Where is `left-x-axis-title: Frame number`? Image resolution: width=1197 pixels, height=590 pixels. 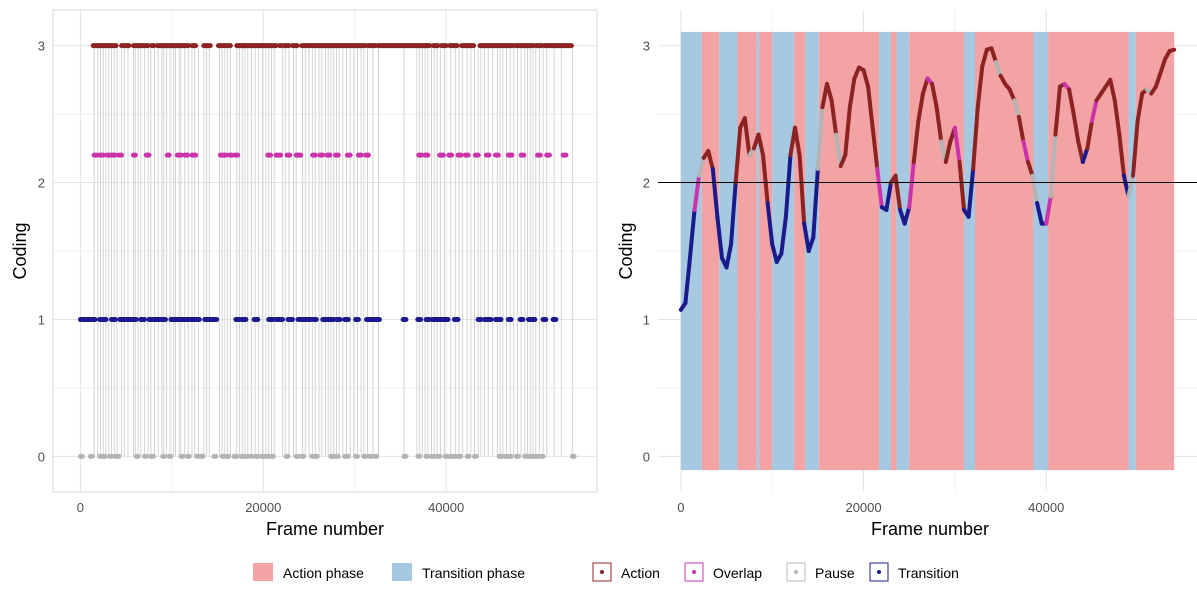 left-x-axis-title: Frame number is located at coordinates (325, 529).